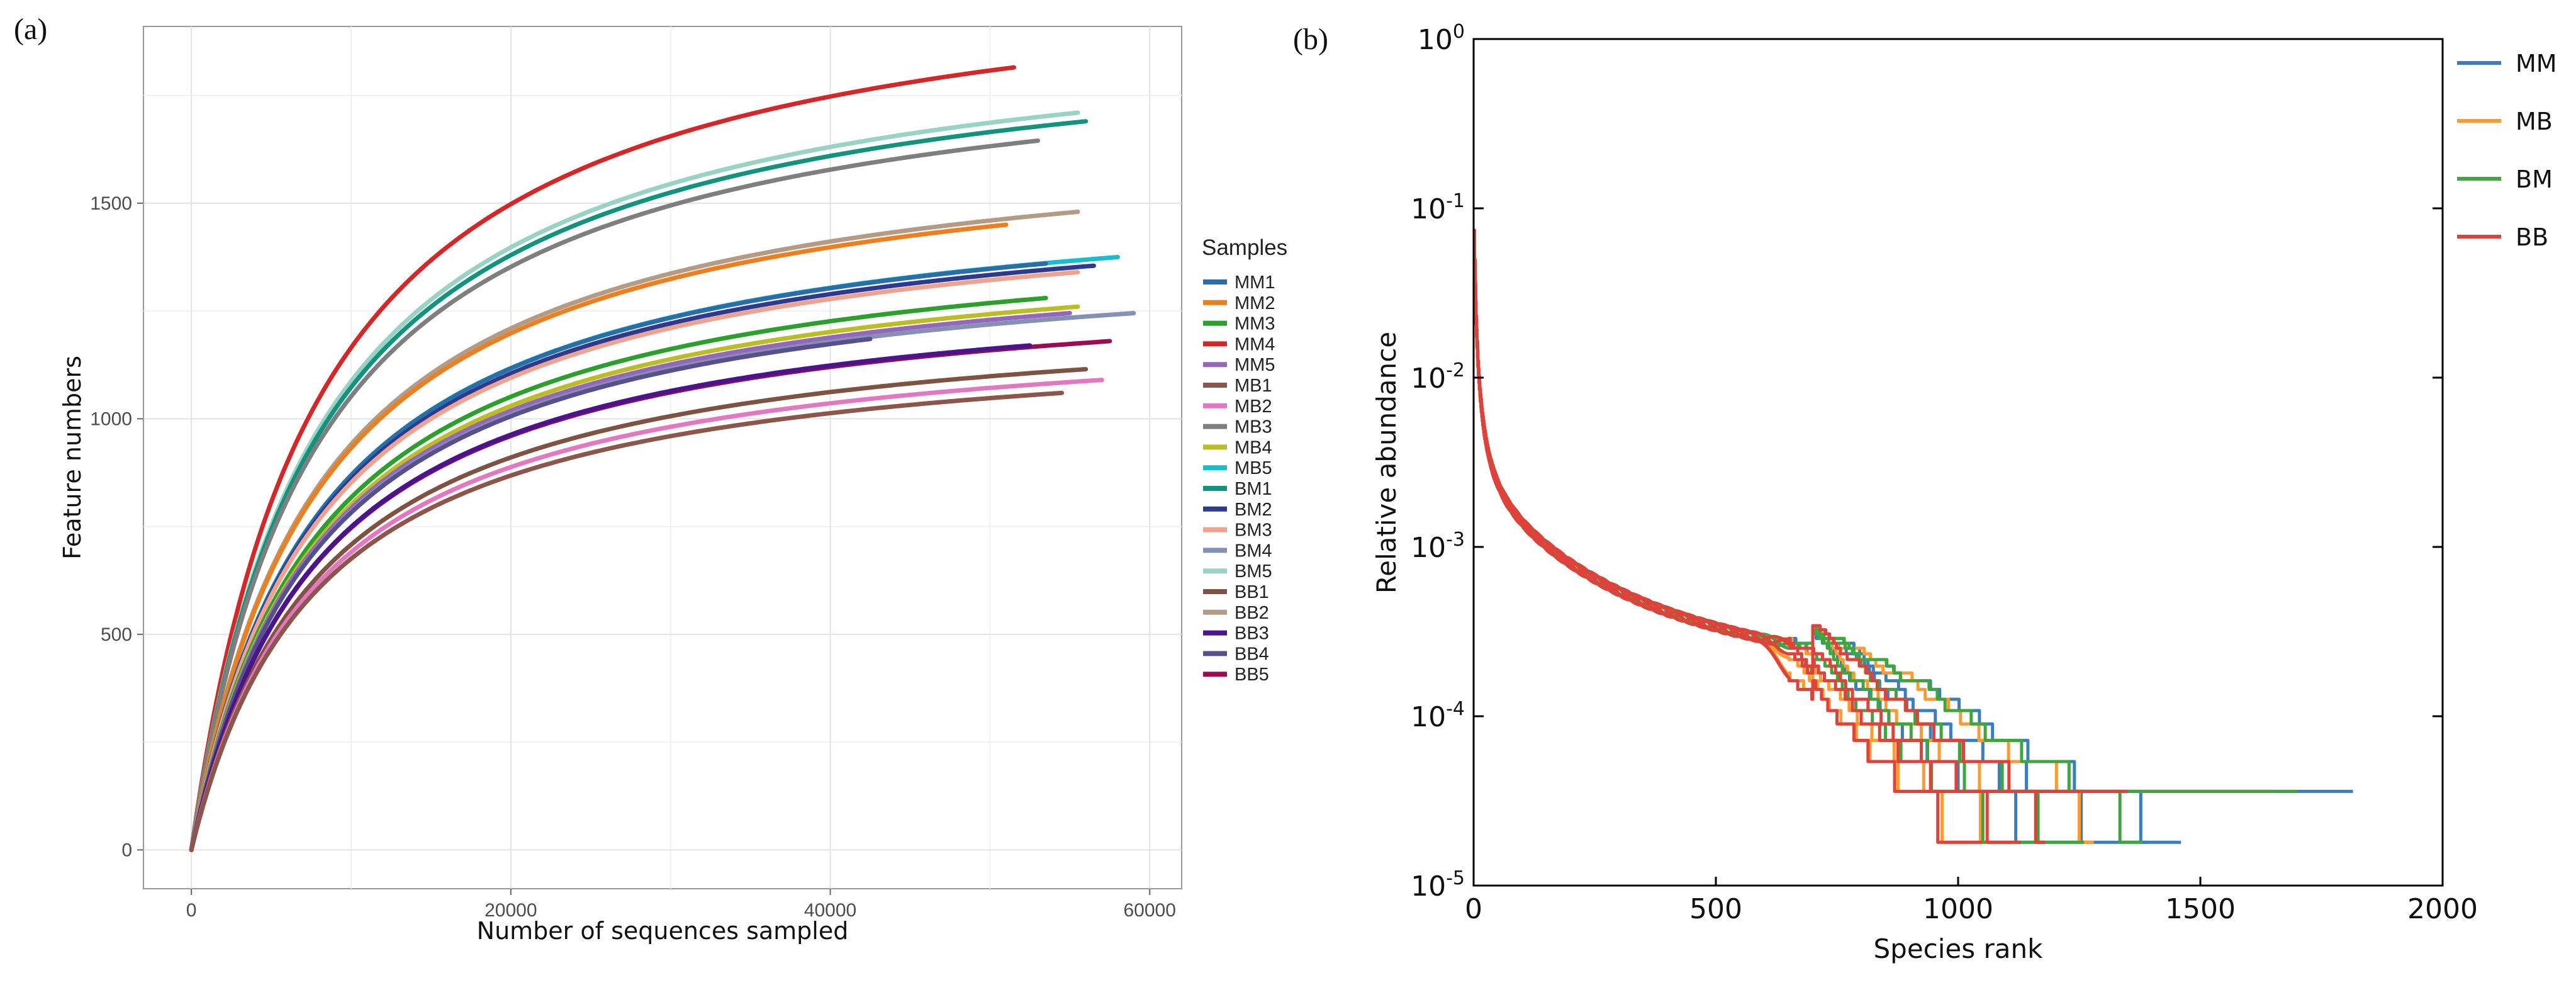  Describe the element at coordinates (1236, 654) in the screenshot. I see `legend-item-bb4: BB4` at that location.